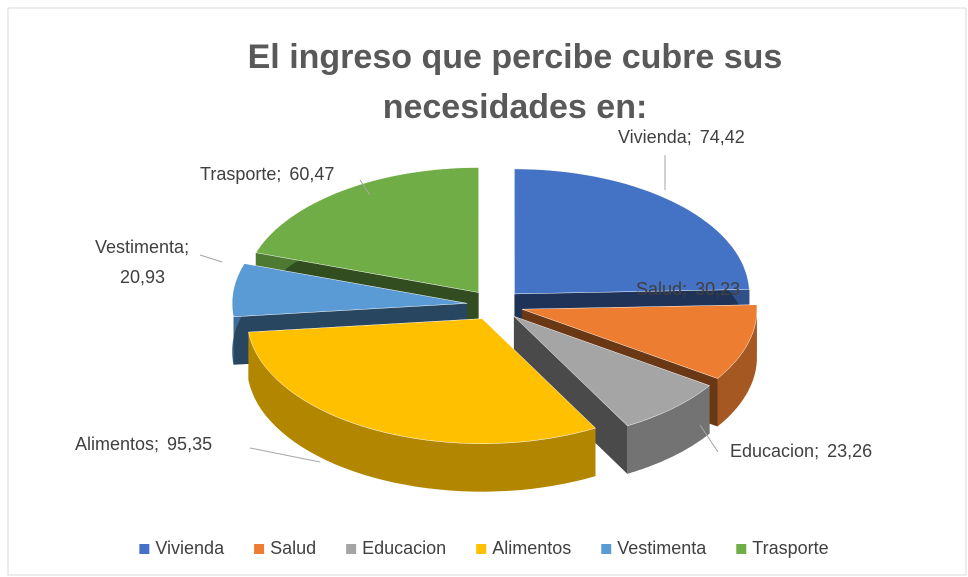  What do you see at coordinates (238, 174) in the screenshot?
I see `label-category: Trasporte` at bounding box center [238, 174].